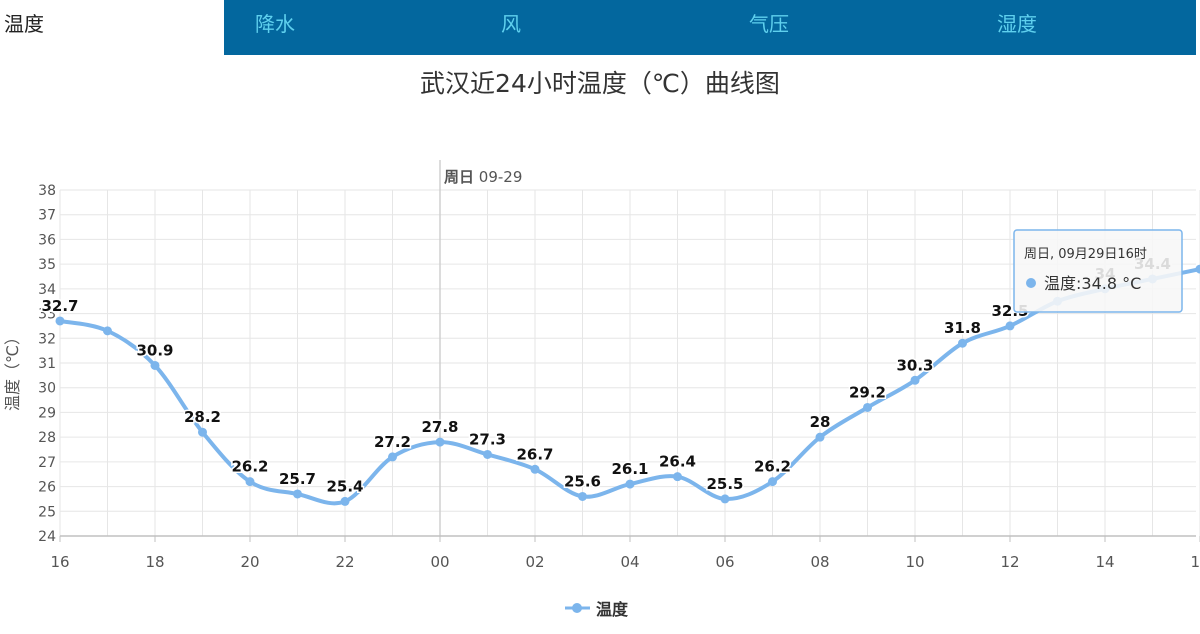  Describe the element at coordinates (534, 562) in the screenshot. I see `x-tick-label: 02` at that location.